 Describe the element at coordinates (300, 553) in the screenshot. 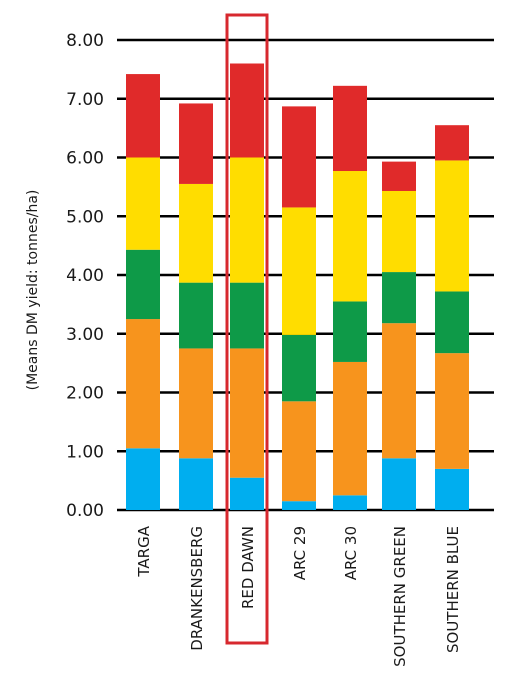

I see `x-category-label: ARC 29` at that location.